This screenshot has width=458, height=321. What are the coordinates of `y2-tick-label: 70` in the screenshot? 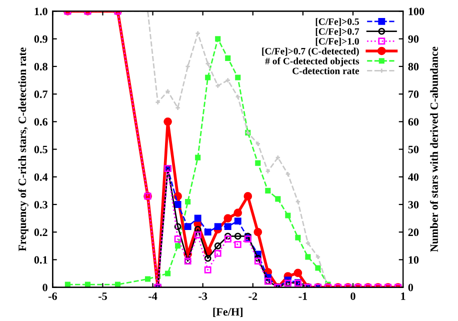 It's located at (413, 94).